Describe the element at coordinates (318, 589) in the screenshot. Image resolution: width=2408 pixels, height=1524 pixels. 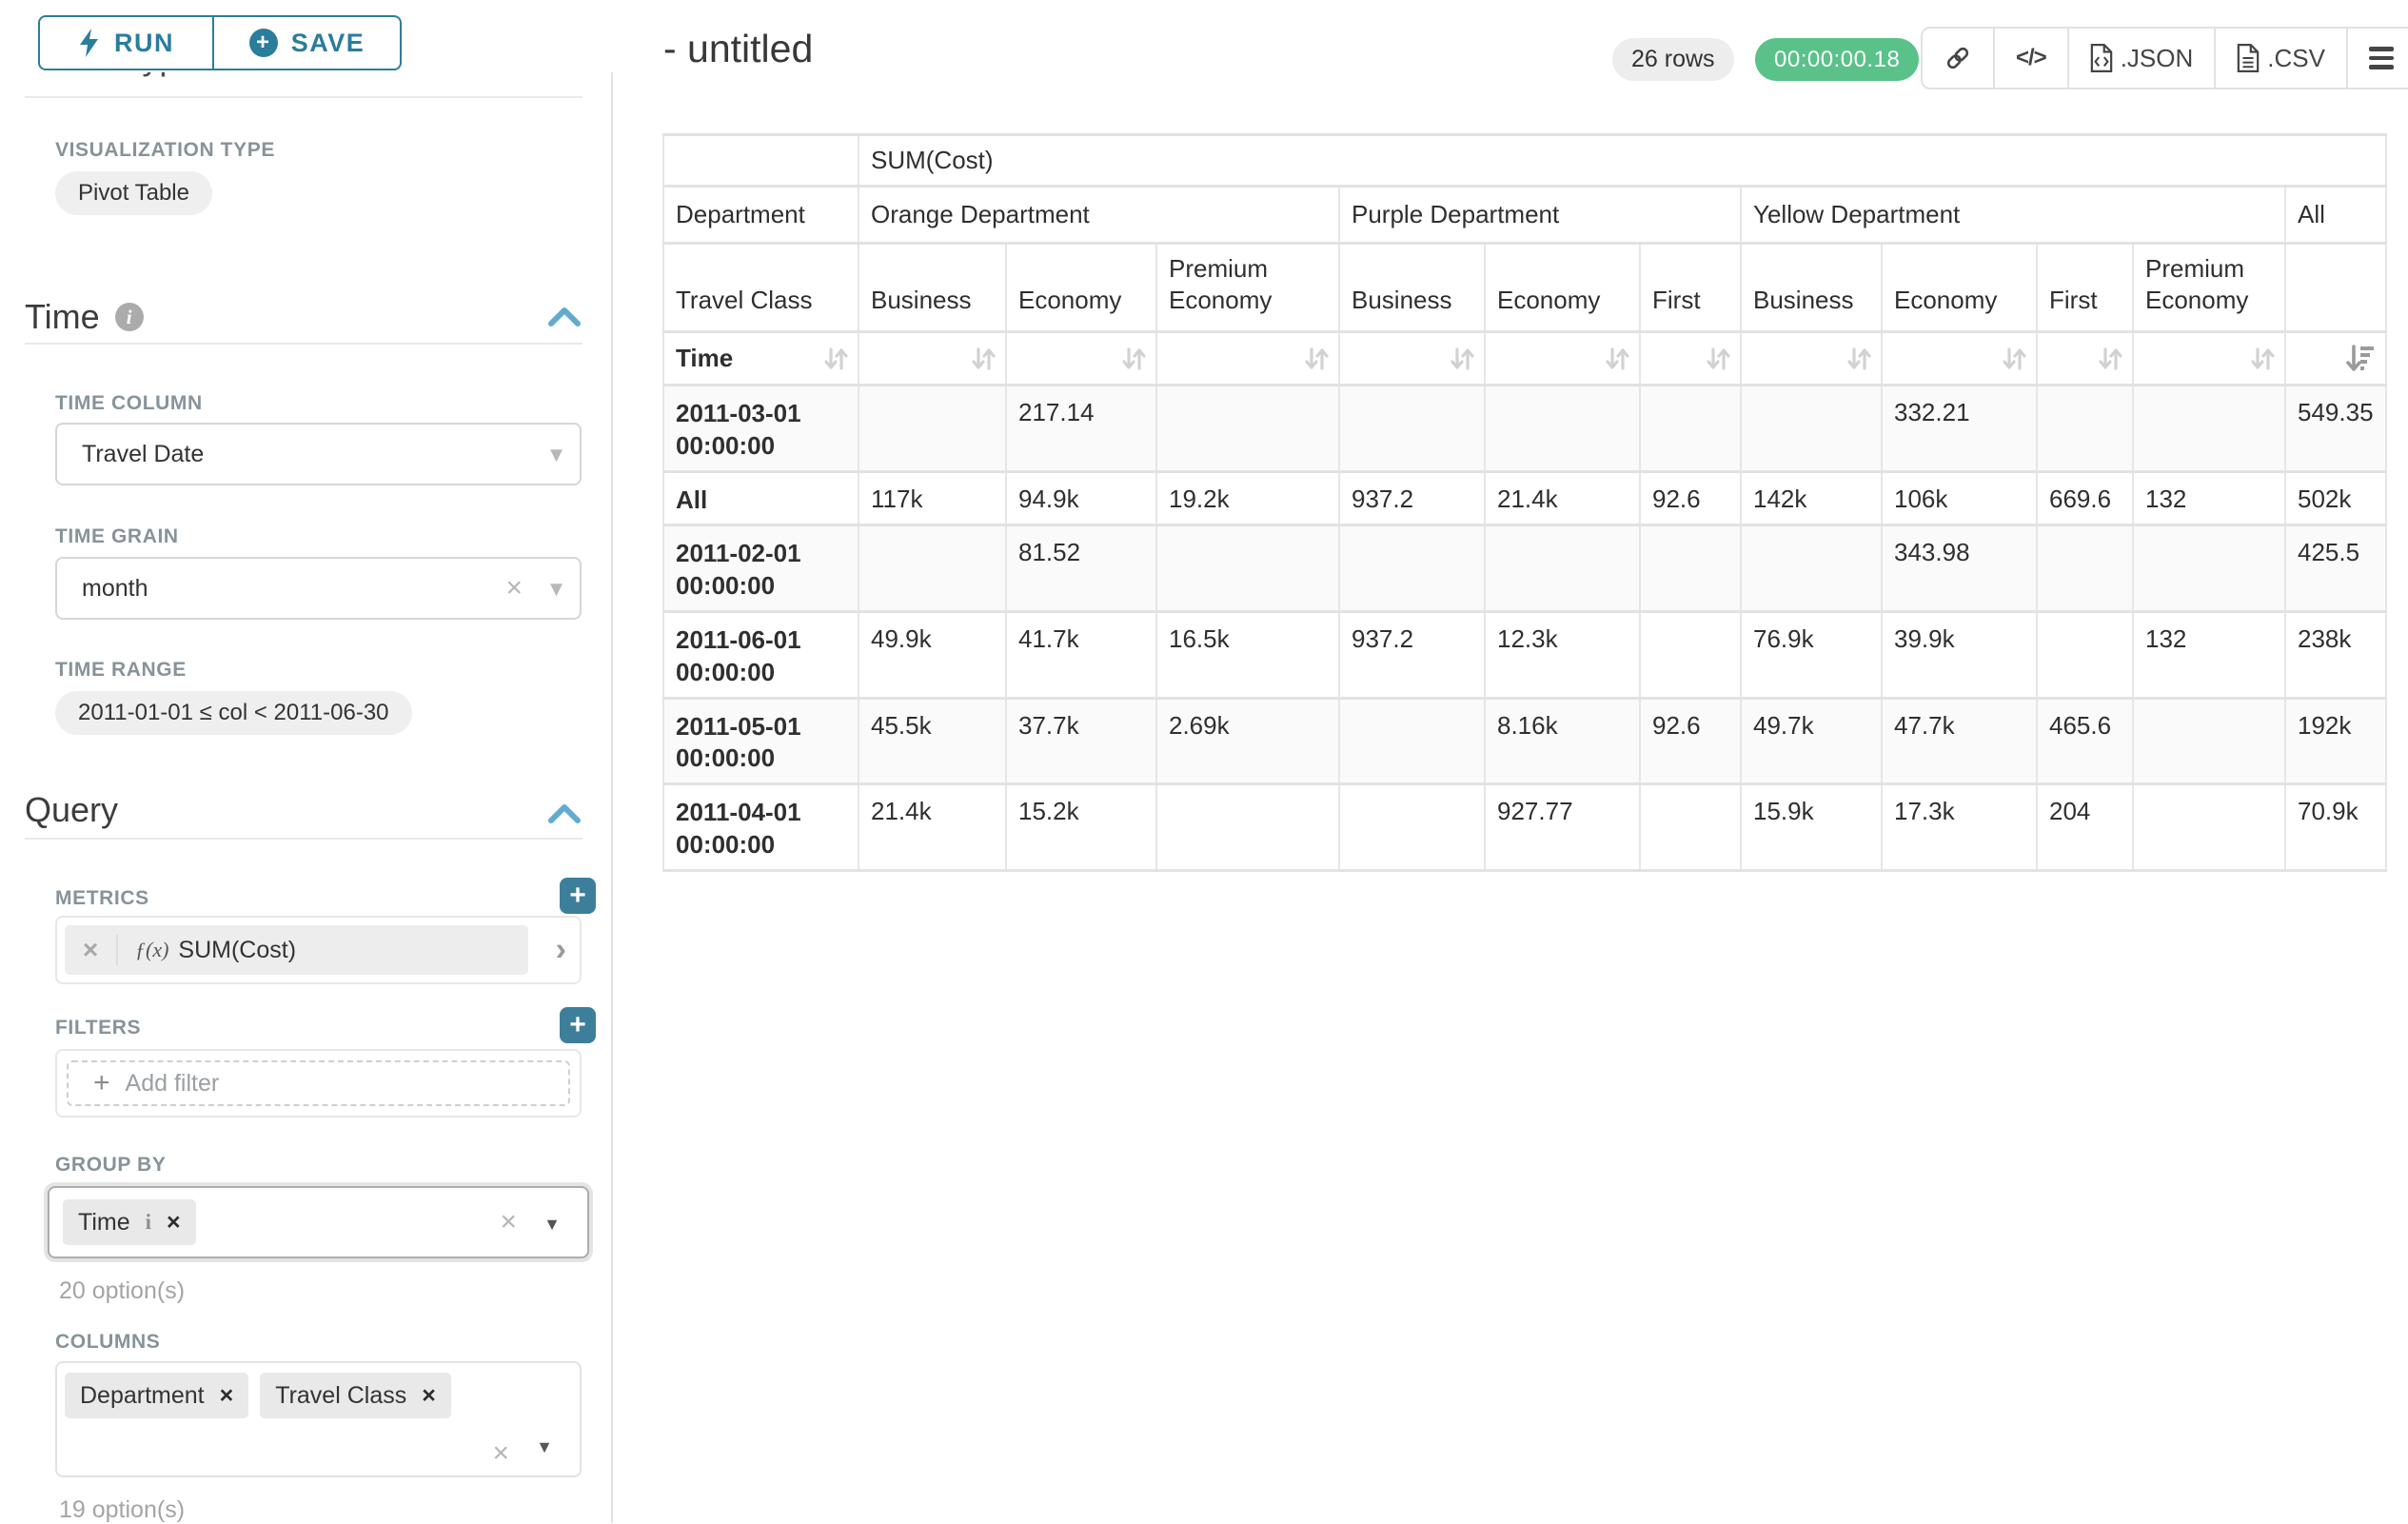
I see `time-grain-select: month × ▾` at that location.